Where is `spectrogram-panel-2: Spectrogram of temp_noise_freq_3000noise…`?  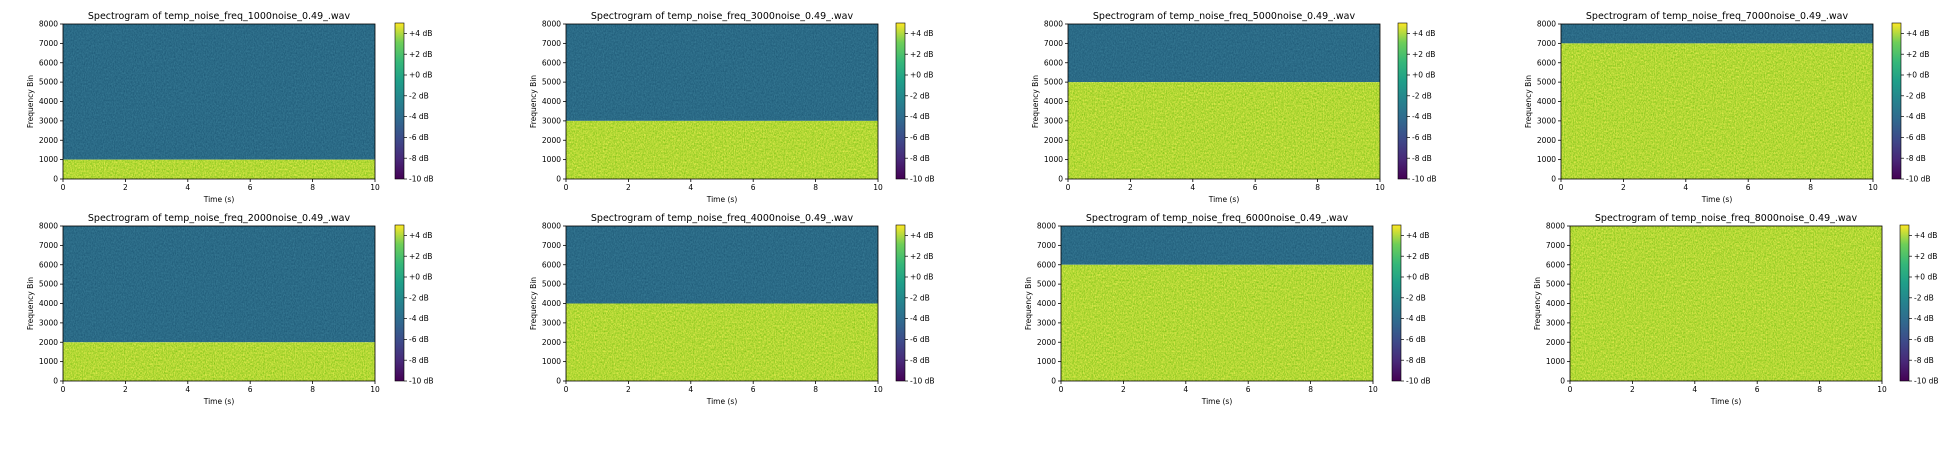
spectrogram-panel-2: Spectrogram of temp_noise_freq_3000noise… is located at coordinates (732, 107).